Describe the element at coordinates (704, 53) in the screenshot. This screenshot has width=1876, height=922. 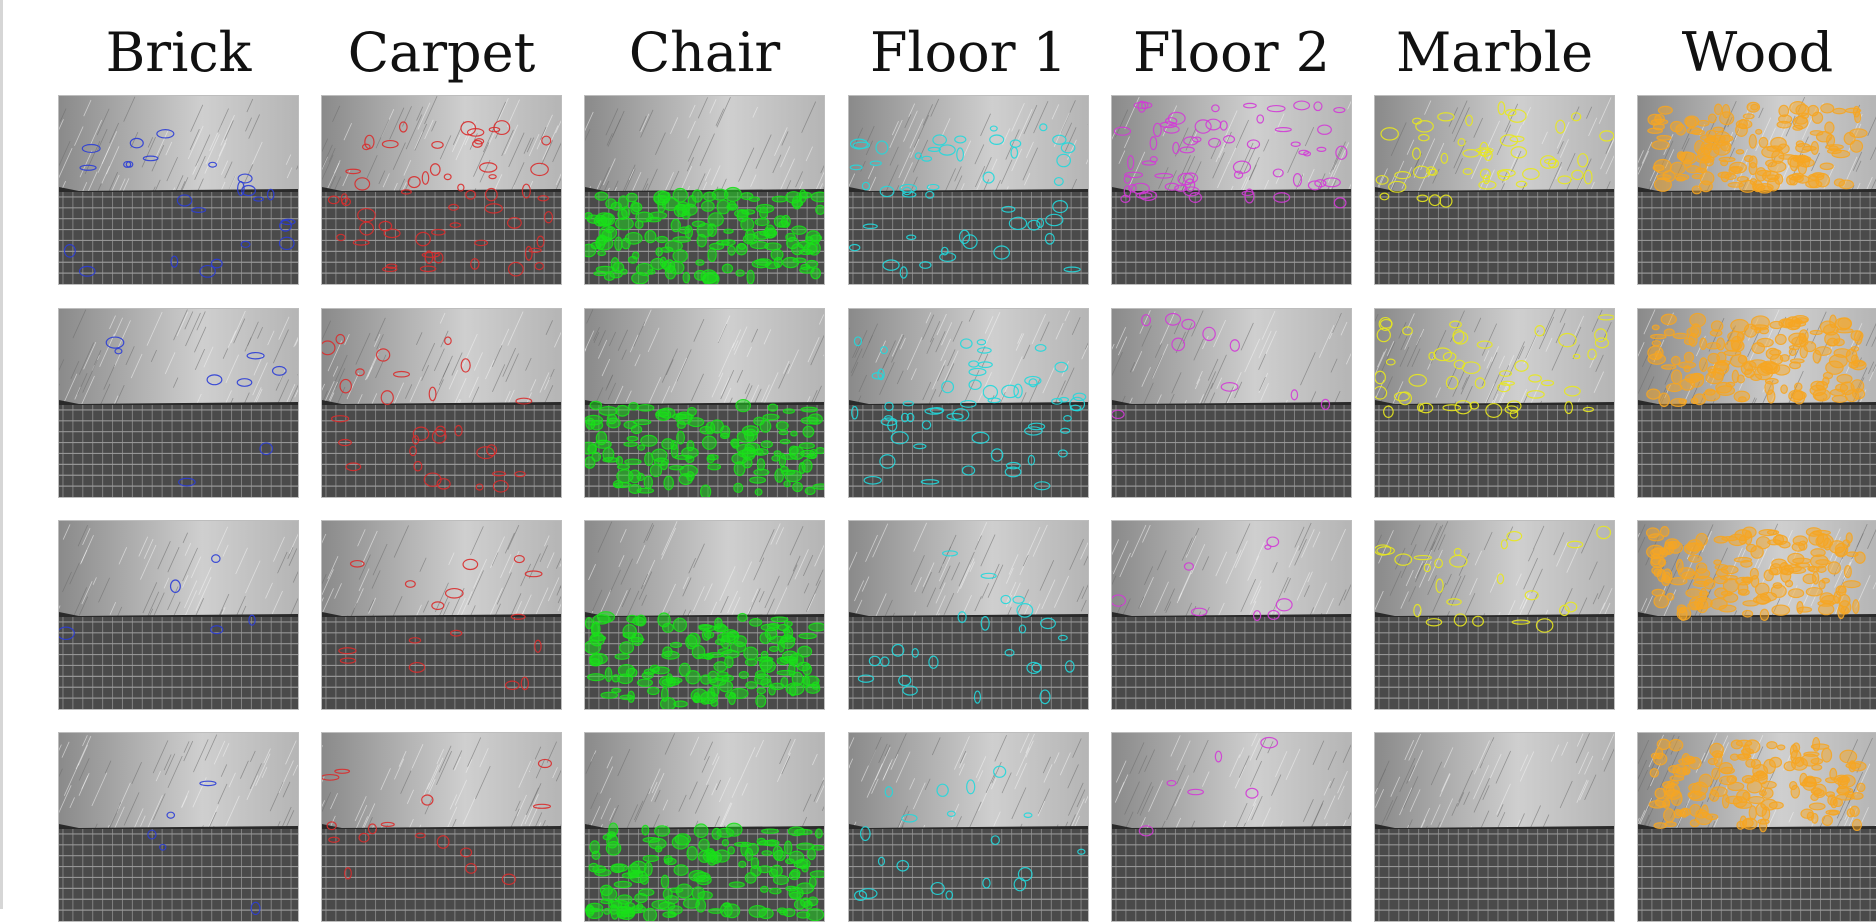
I see `column-label-chair: Chair` at that location.